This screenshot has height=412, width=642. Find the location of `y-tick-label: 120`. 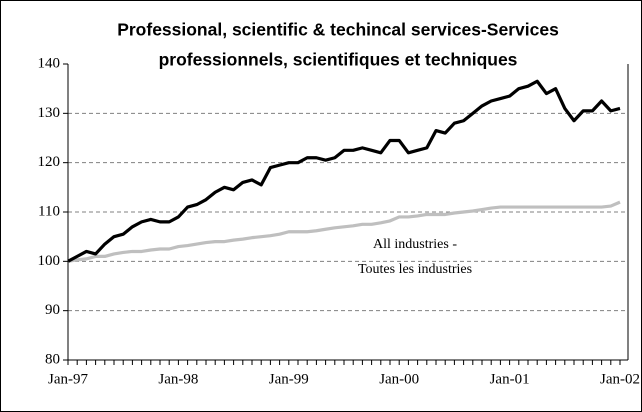

y-tick-label: 120 is located at coordinates (49, 162).